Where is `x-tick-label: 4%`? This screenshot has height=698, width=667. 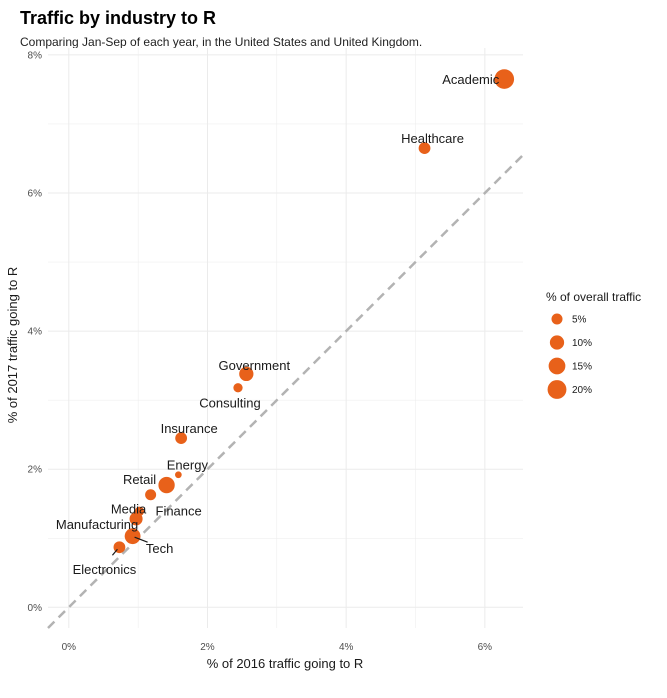 x-tick-label: 4% is located at coordinates (346, 647).